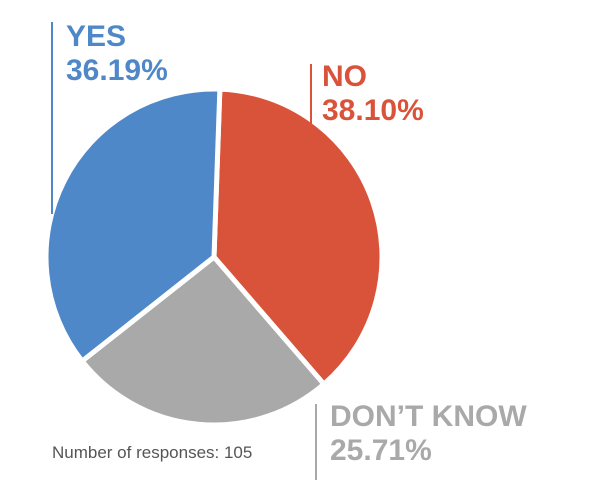 Image resolution: width=594 pixels, height=486 pixels. Describe the element at coordinates (203, 341) in the screenshot. I see `slice-dont-know` at that location.